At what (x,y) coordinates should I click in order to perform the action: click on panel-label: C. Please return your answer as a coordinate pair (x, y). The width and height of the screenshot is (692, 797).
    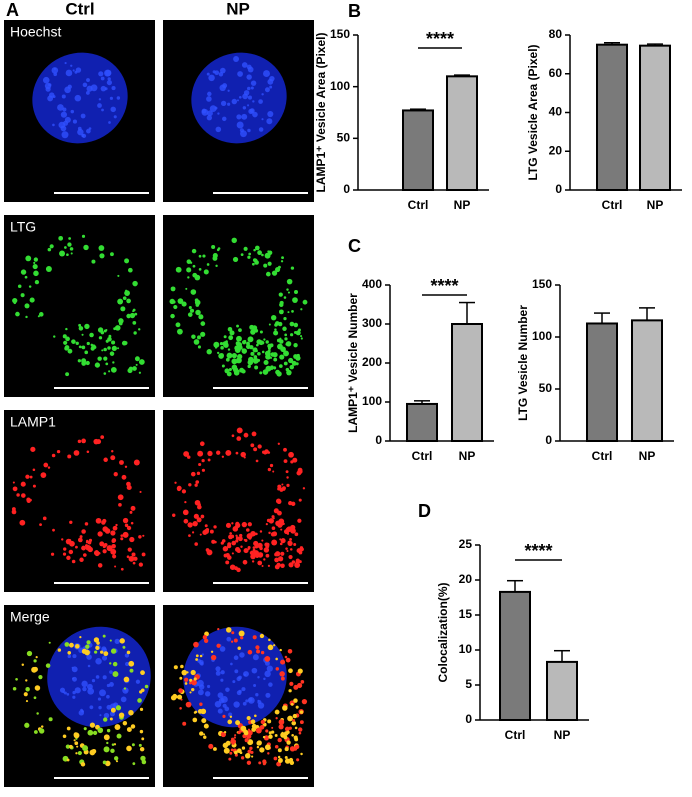
    Looking at the image, I should click on (354, 246).